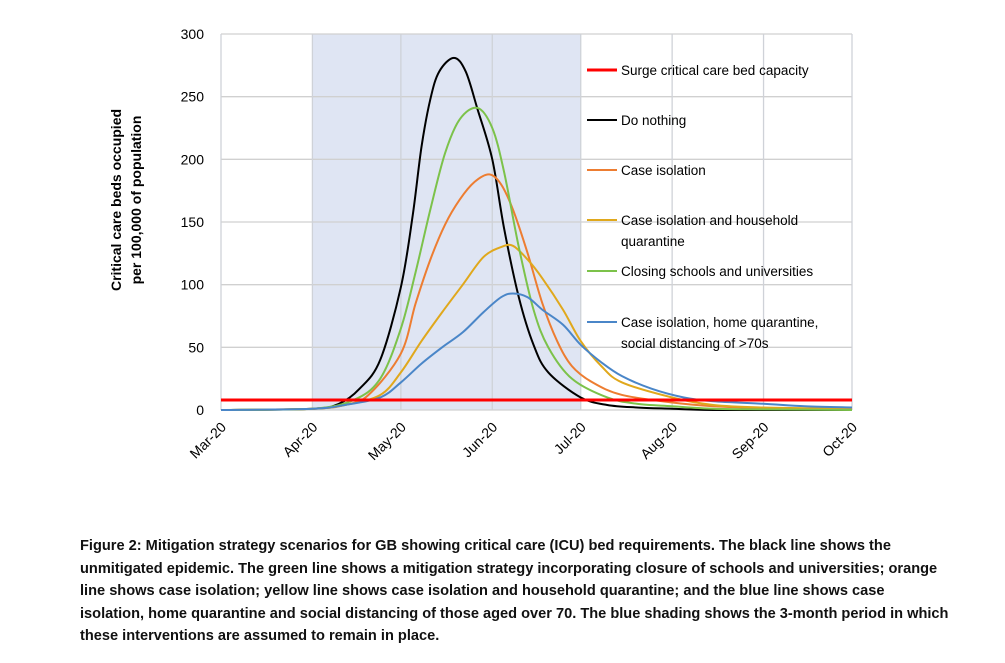 This screenshot has width=1005, height=663. What do you see at coordinates (749, 440) in the screenshot?
I see `x-tick-label: Sep-20` at bounding box center [749, 440].